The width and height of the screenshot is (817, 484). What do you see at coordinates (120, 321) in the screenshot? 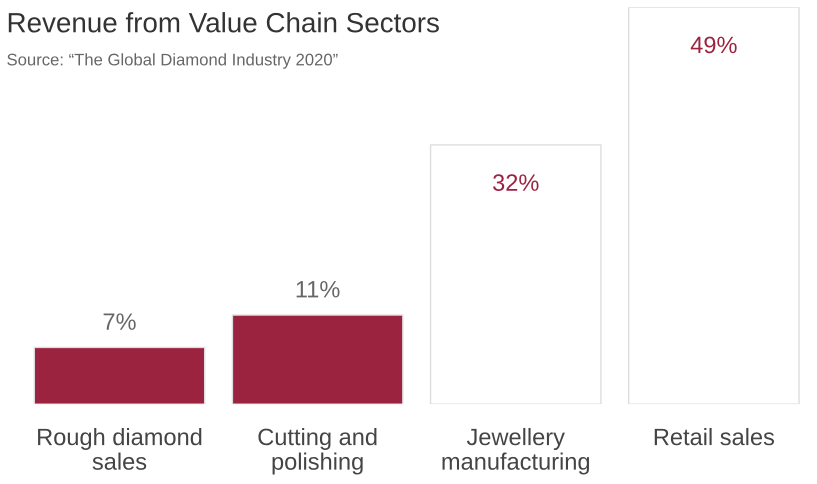
I see `data-label: 7%` at bounding box center [120, 321].